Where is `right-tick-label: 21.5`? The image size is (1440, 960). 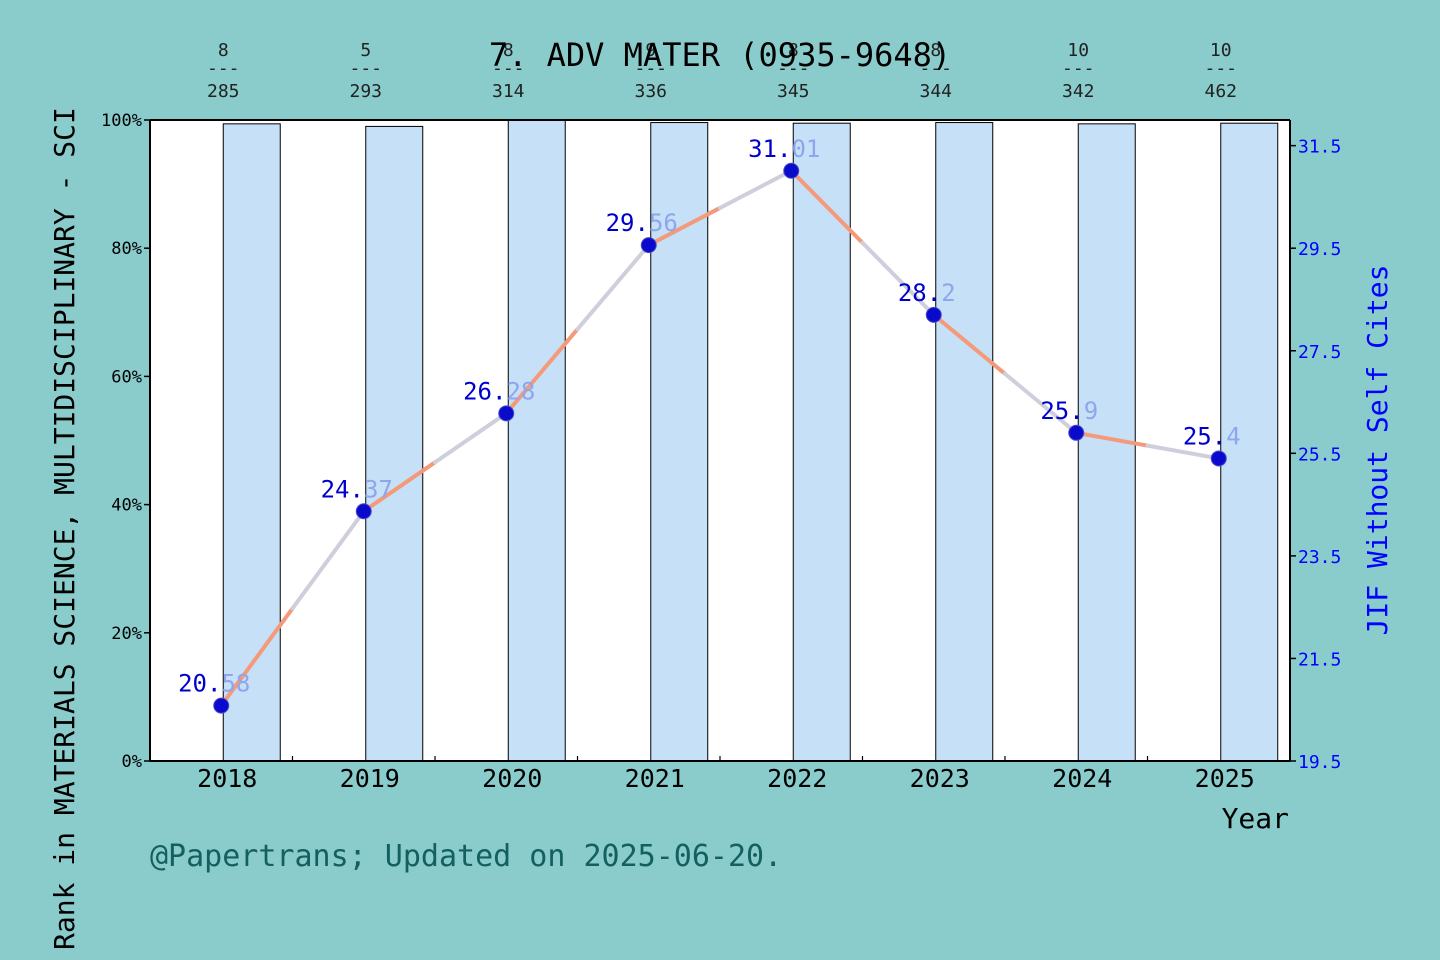 right-tick-label: 21.5 is located at coordinates (1319, 659).